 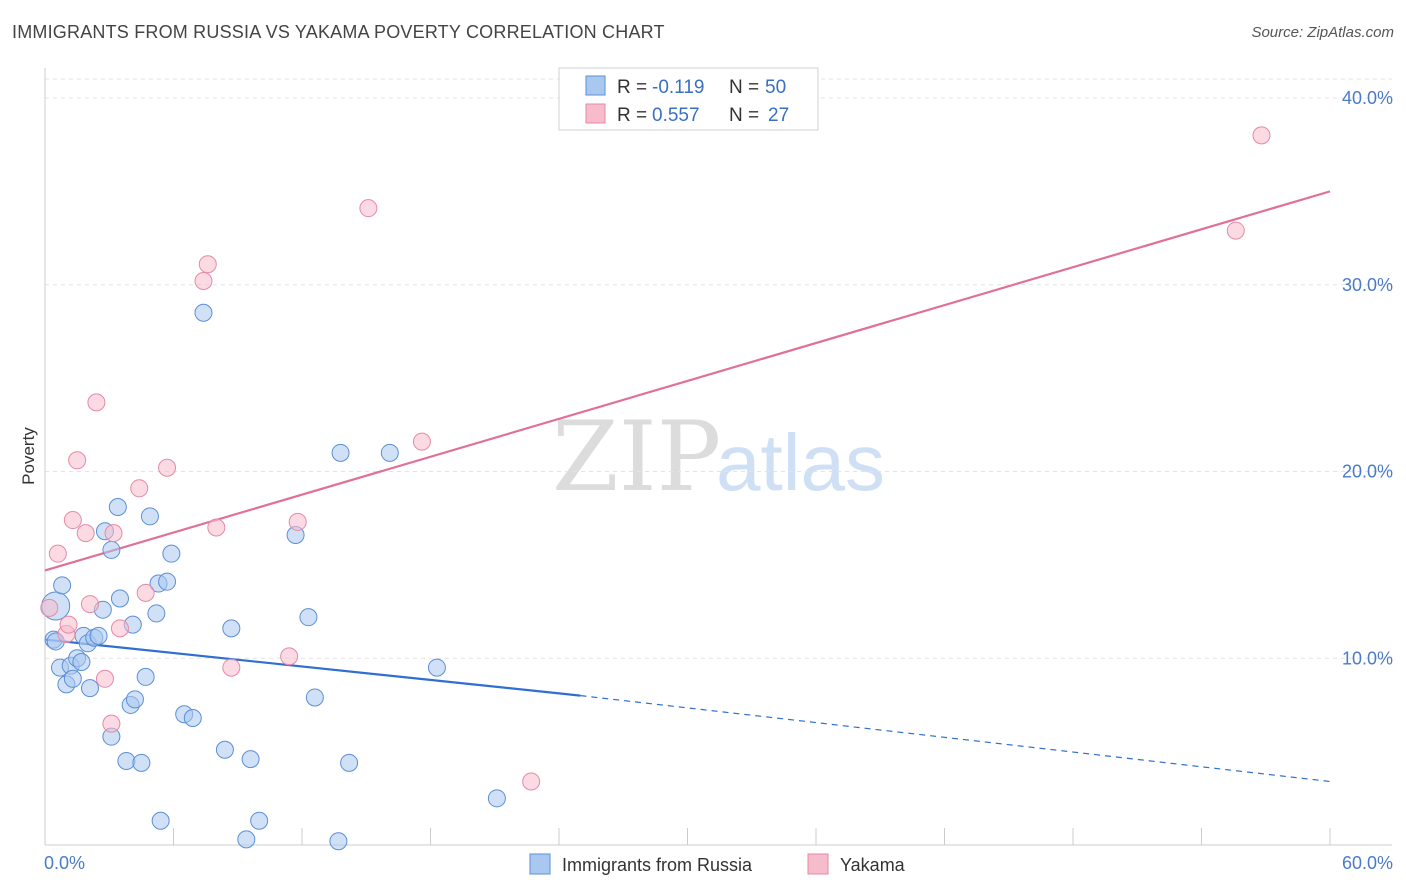 I want to click on bottom-legend-swatch-russia, so click(x=540, y=864).